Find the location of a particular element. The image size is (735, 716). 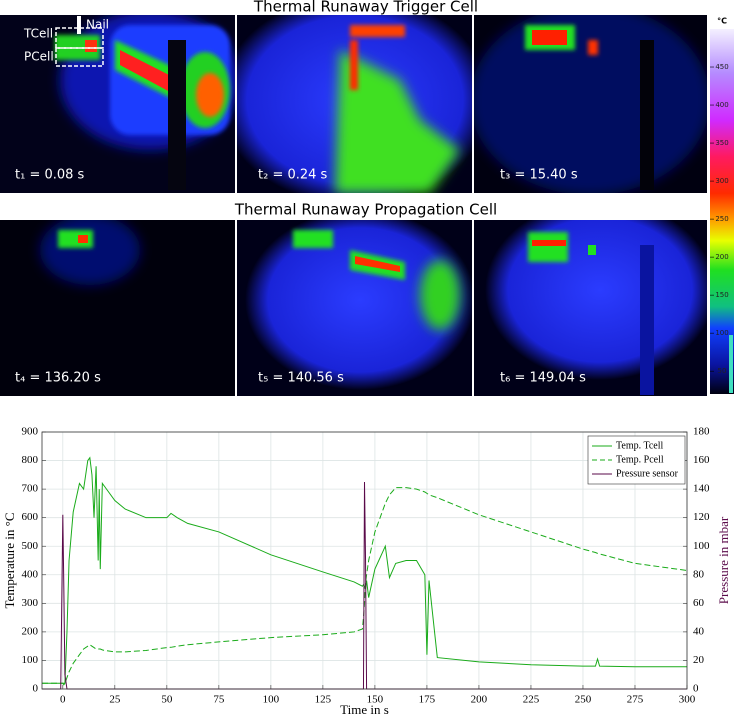

y2-tick-label: 40 is located at coordinates (699, 631).